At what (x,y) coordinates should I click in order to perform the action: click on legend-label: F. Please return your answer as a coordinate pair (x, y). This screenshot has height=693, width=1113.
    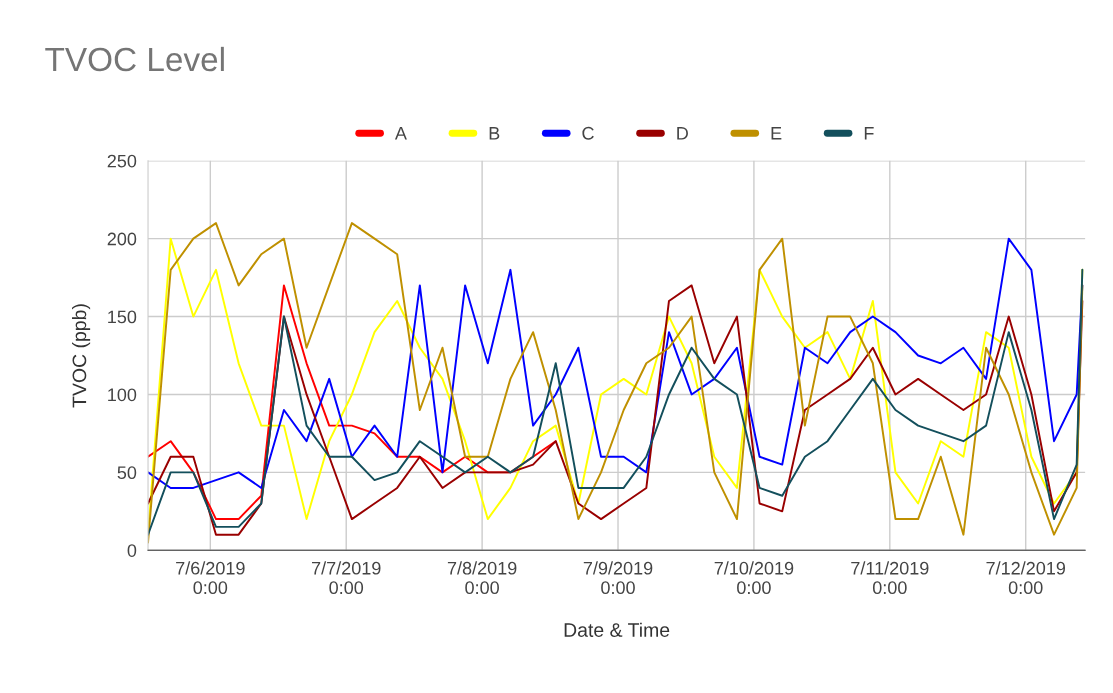
    Looking at the image, I should click on (869, 133).